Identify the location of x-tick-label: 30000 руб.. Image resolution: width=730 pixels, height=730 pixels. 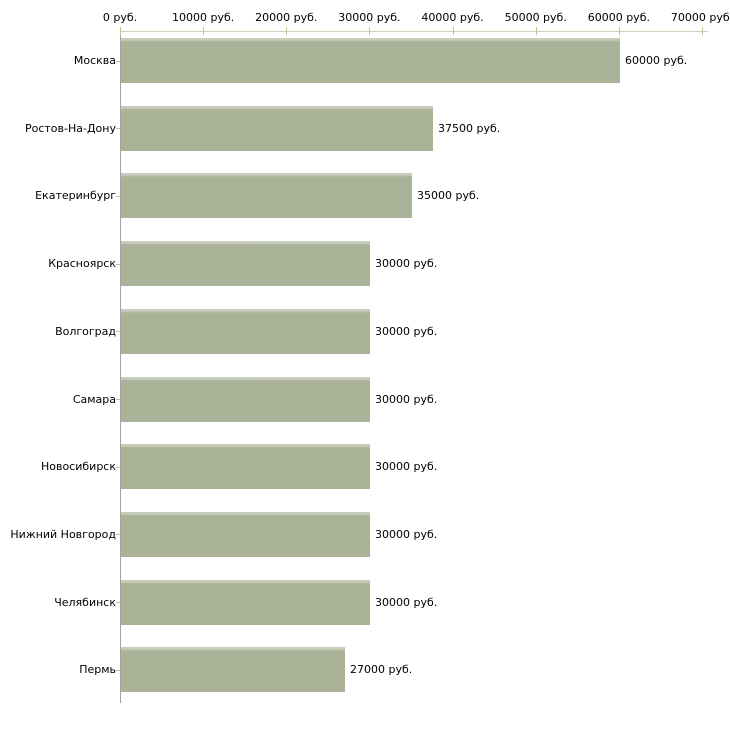
(369, 17).